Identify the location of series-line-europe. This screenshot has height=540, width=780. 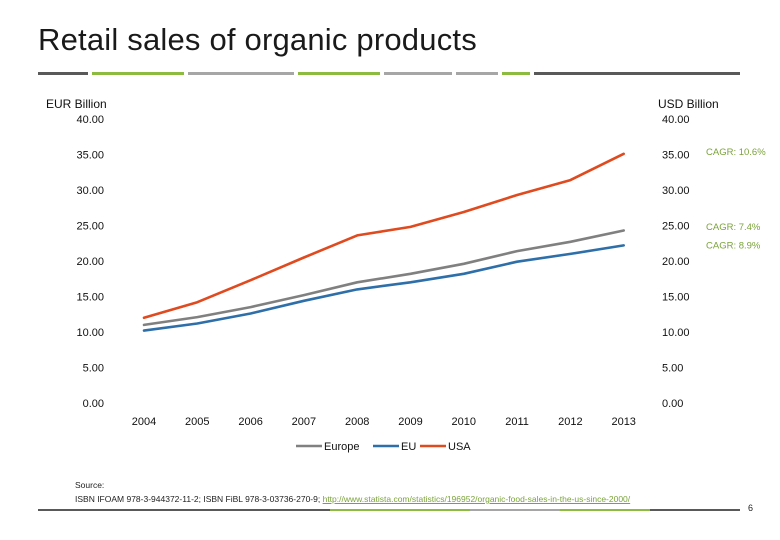
(384, 278).